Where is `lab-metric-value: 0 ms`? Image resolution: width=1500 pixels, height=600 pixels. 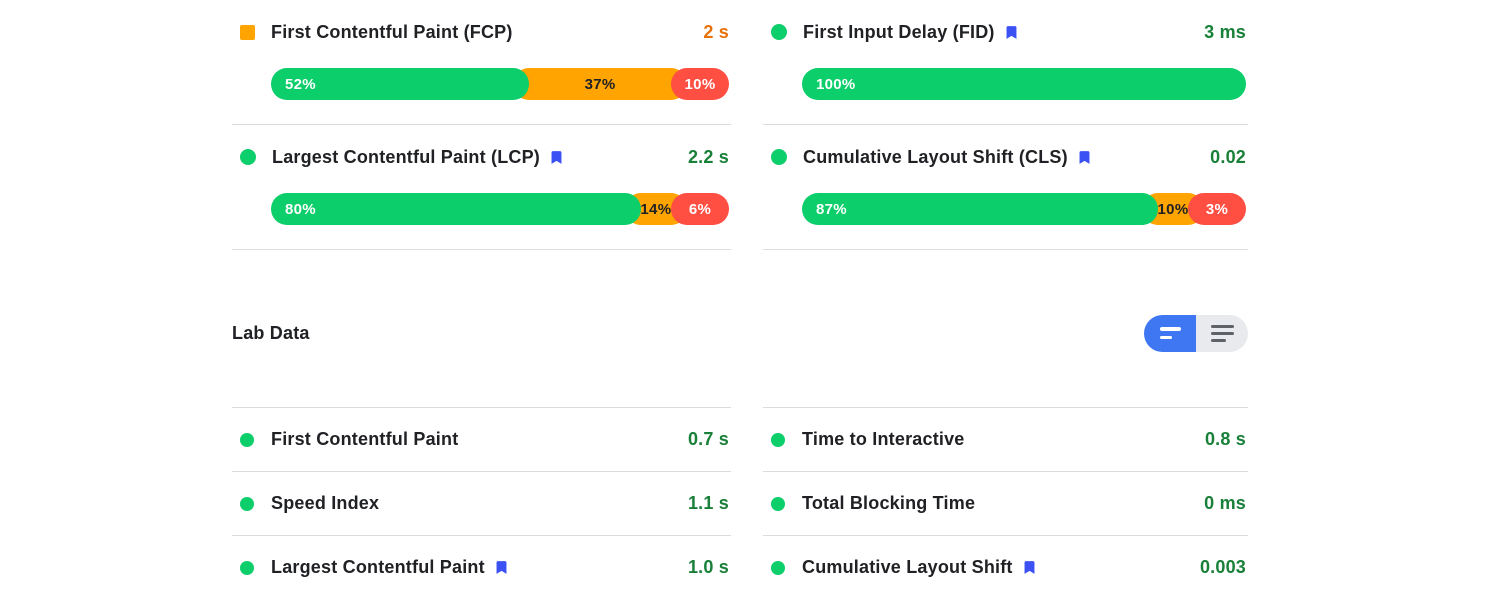 lab-metric-value: 0 ms is located at coordinates (1225, 503).